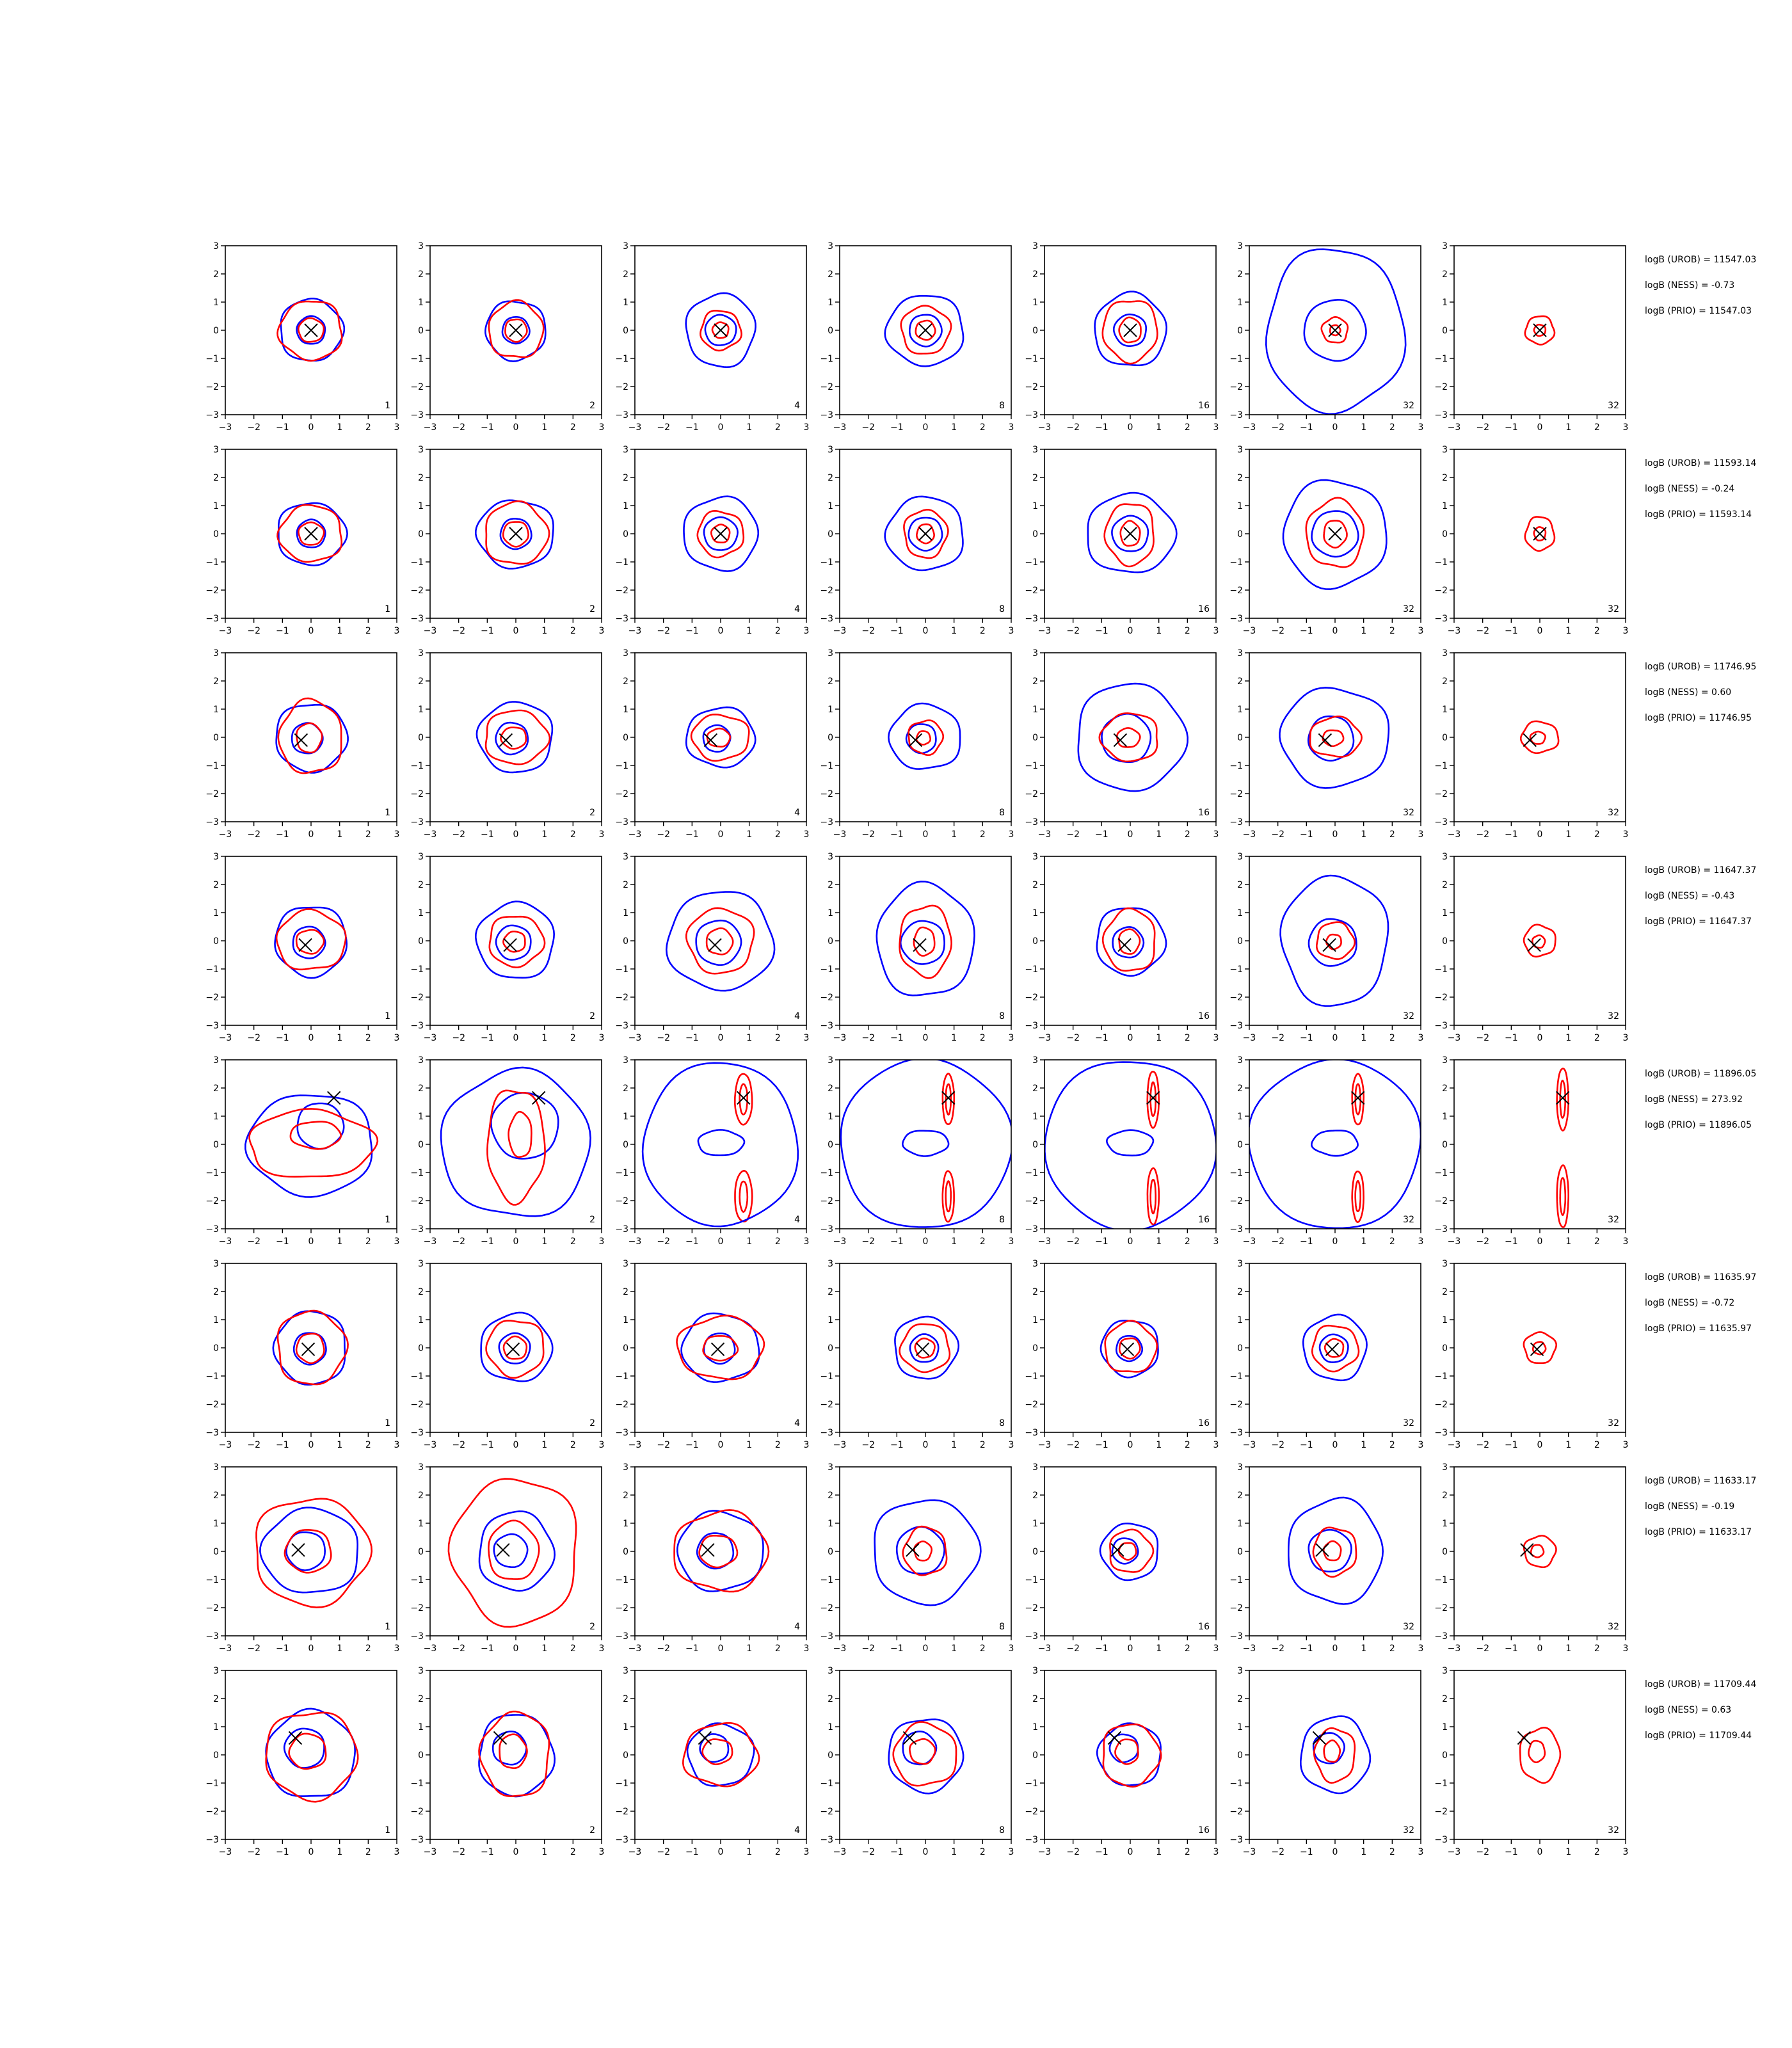  Describe the element at coordinates (1700, 870) in the screenshot. I see `logb-annotation: logB (UROB) = 11647.37` at that location.